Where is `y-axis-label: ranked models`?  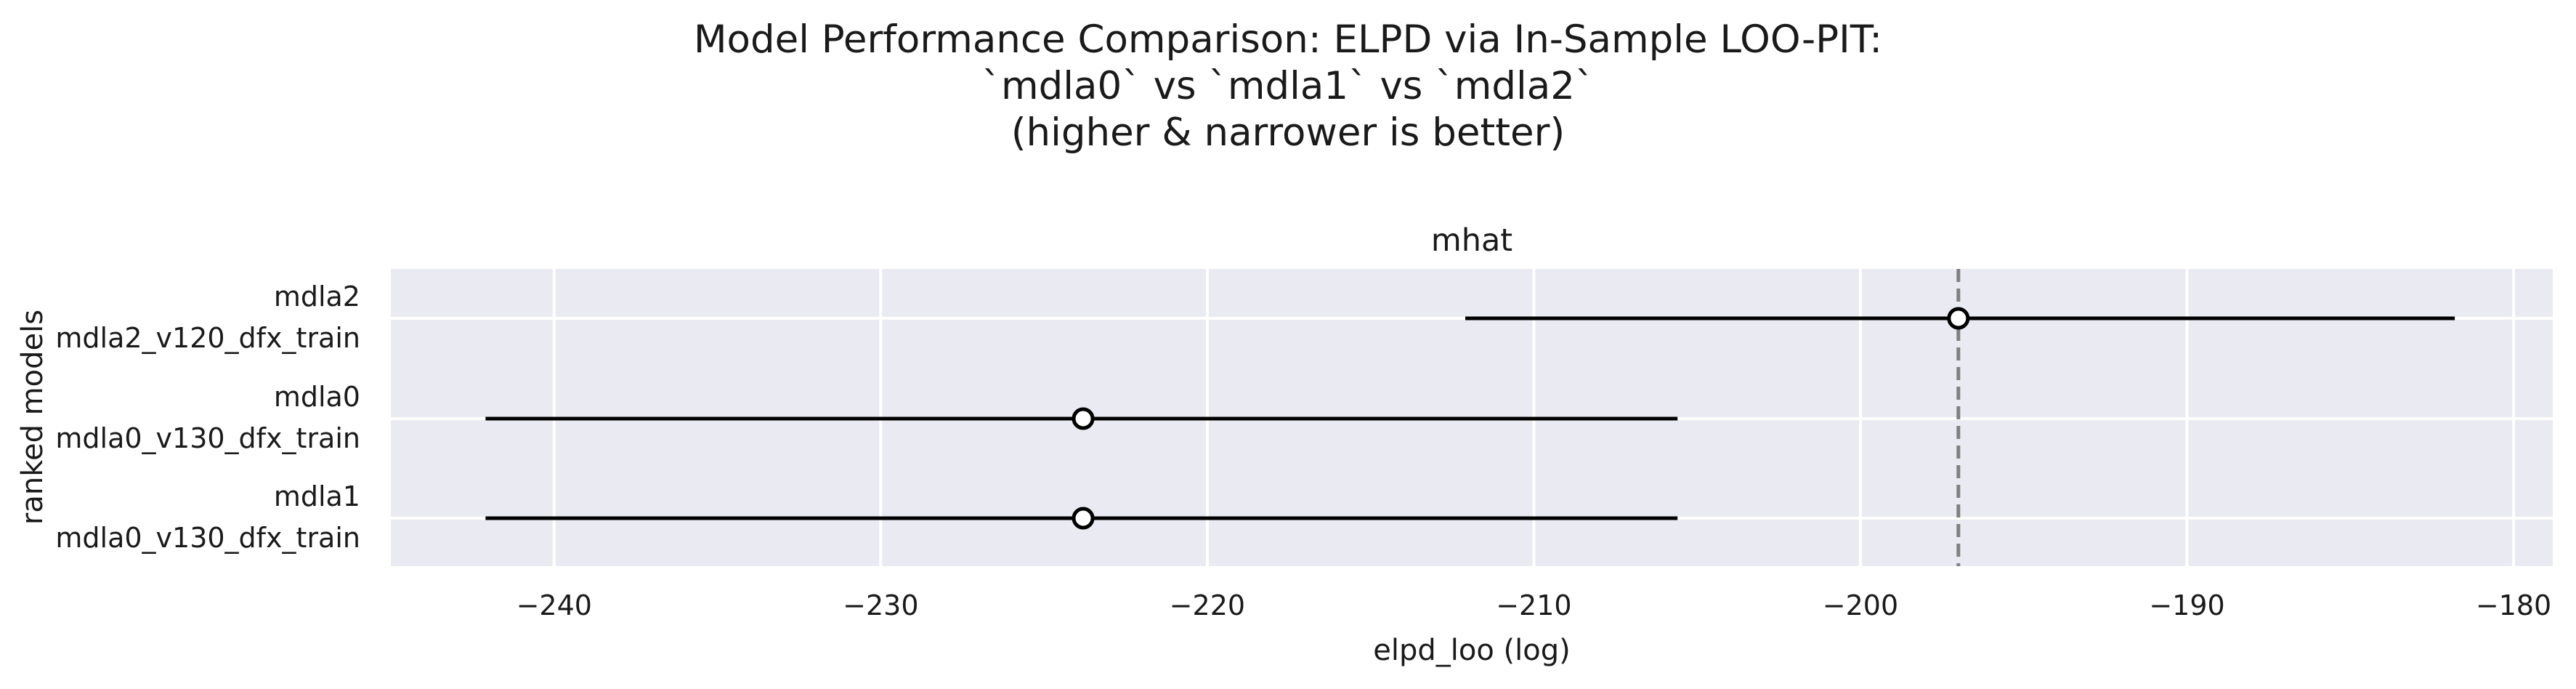
y-axis-label: ranked models is located at coordinates (32, 417).